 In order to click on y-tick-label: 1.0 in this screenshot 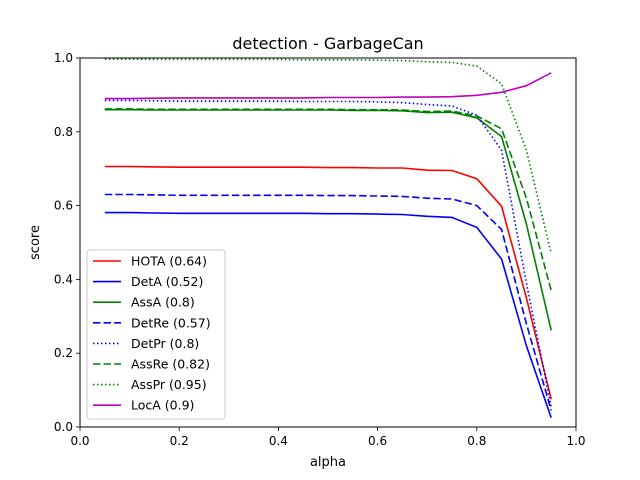, I will do `click(63, 58)`.